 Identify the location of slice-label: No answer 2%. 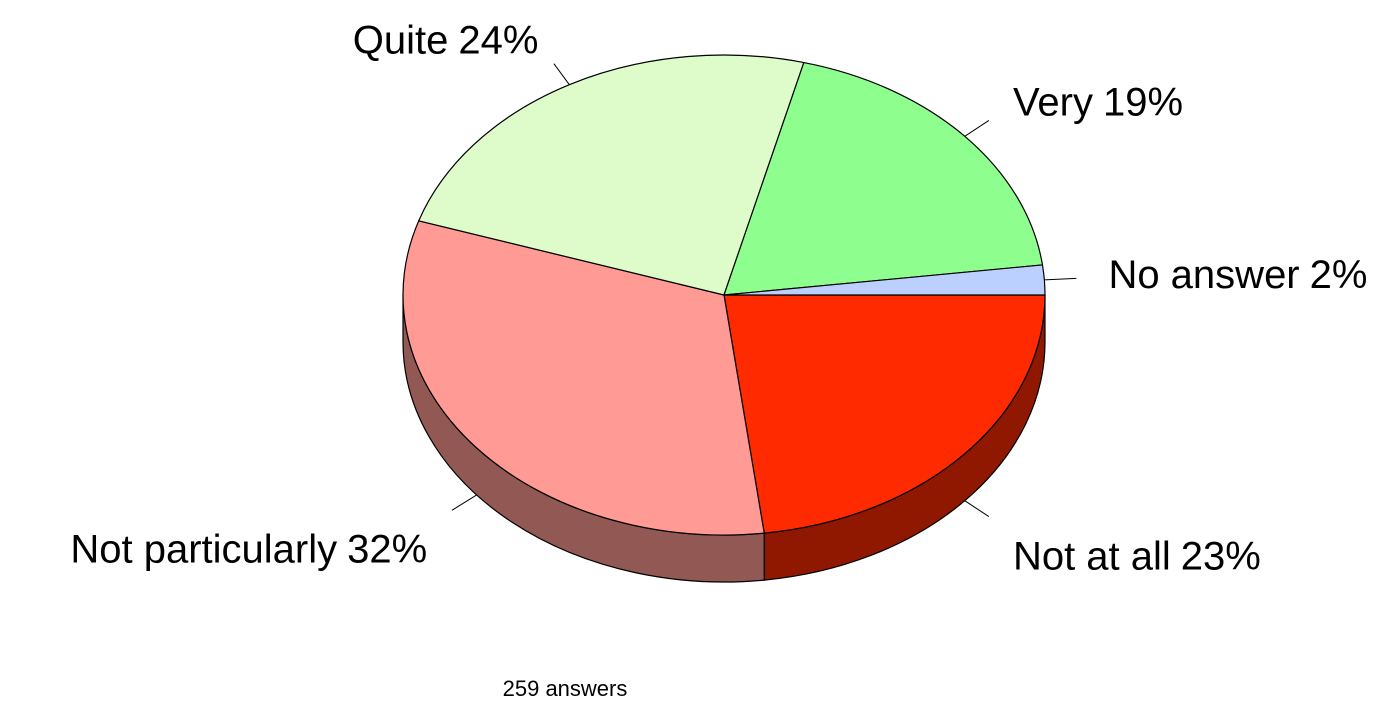
(1237, 274).